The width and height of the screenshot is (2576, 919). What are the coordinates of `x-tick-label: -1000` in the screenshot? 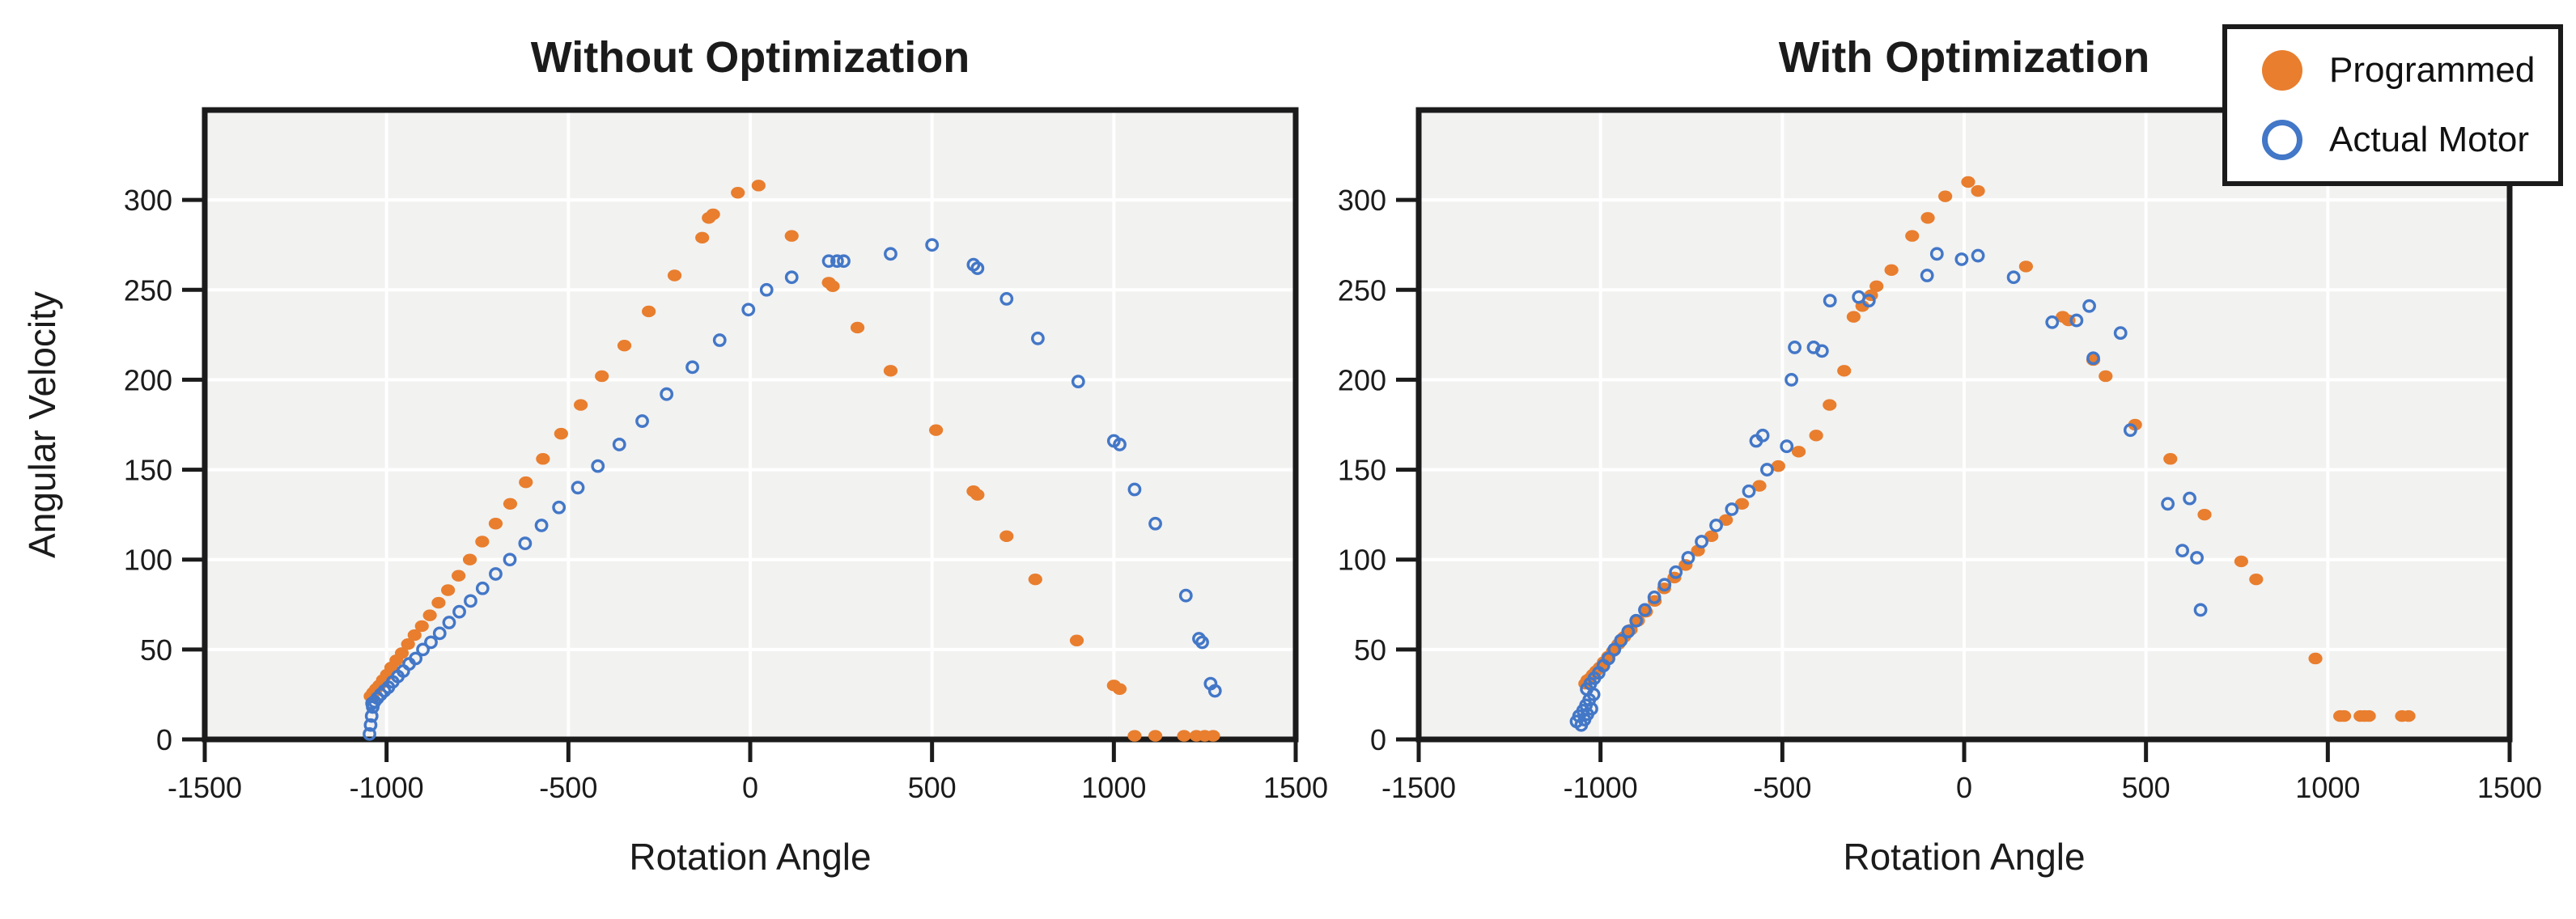 It's located at (387, 788).